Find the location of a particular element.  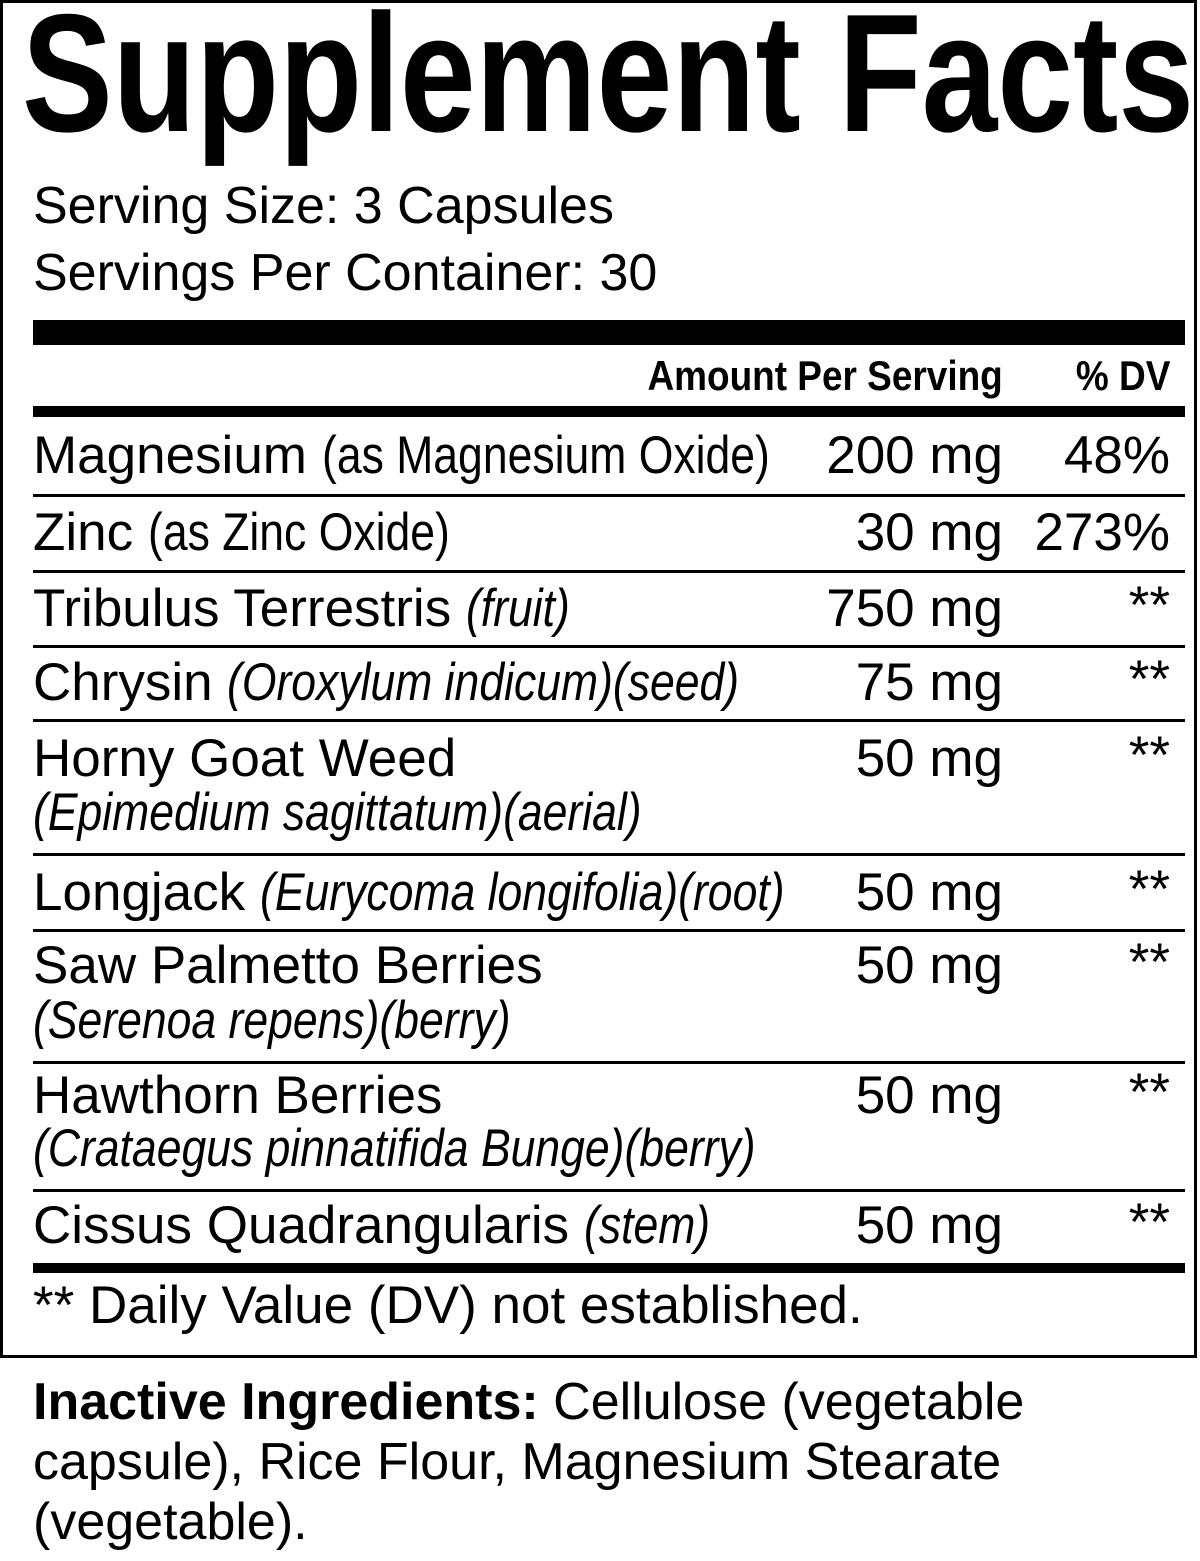

amount-per-serving-header: Amount Per Serving is located at coordinates (825, 375).